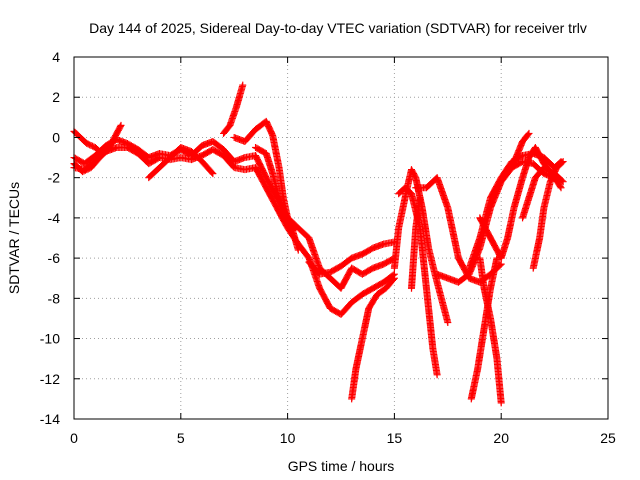 This screenshot has width=640, height=480. Describe the element at coordinates (54, 258) in the screenshot. I see `y-tick-label: -6` at that location.